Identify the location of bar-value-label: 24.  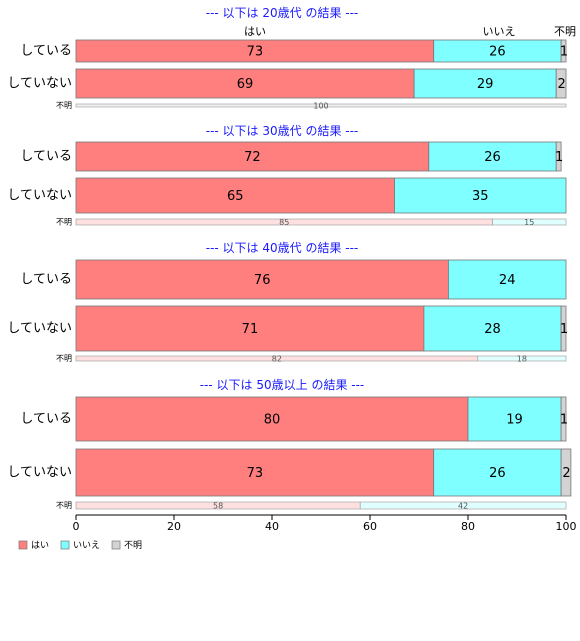
(507, 280).